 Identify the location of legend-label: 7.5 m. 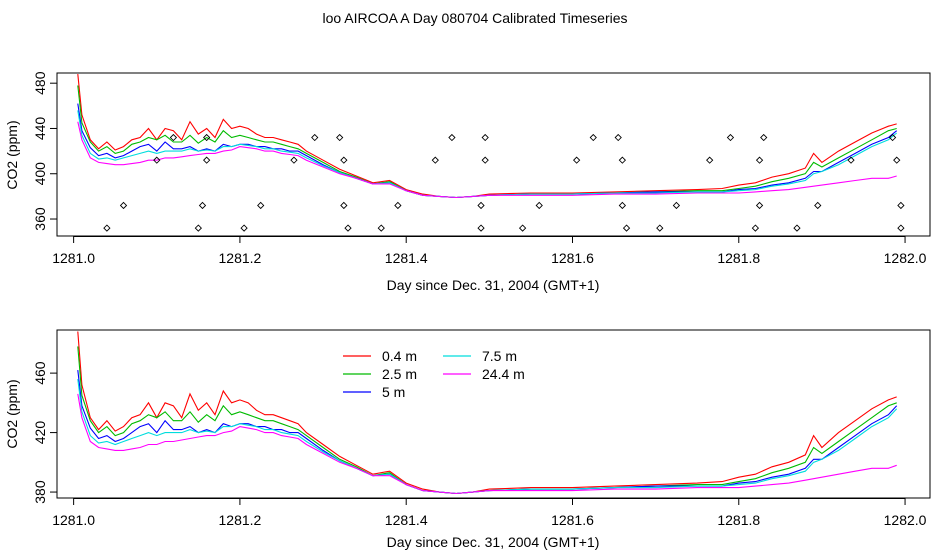
(499, 356).